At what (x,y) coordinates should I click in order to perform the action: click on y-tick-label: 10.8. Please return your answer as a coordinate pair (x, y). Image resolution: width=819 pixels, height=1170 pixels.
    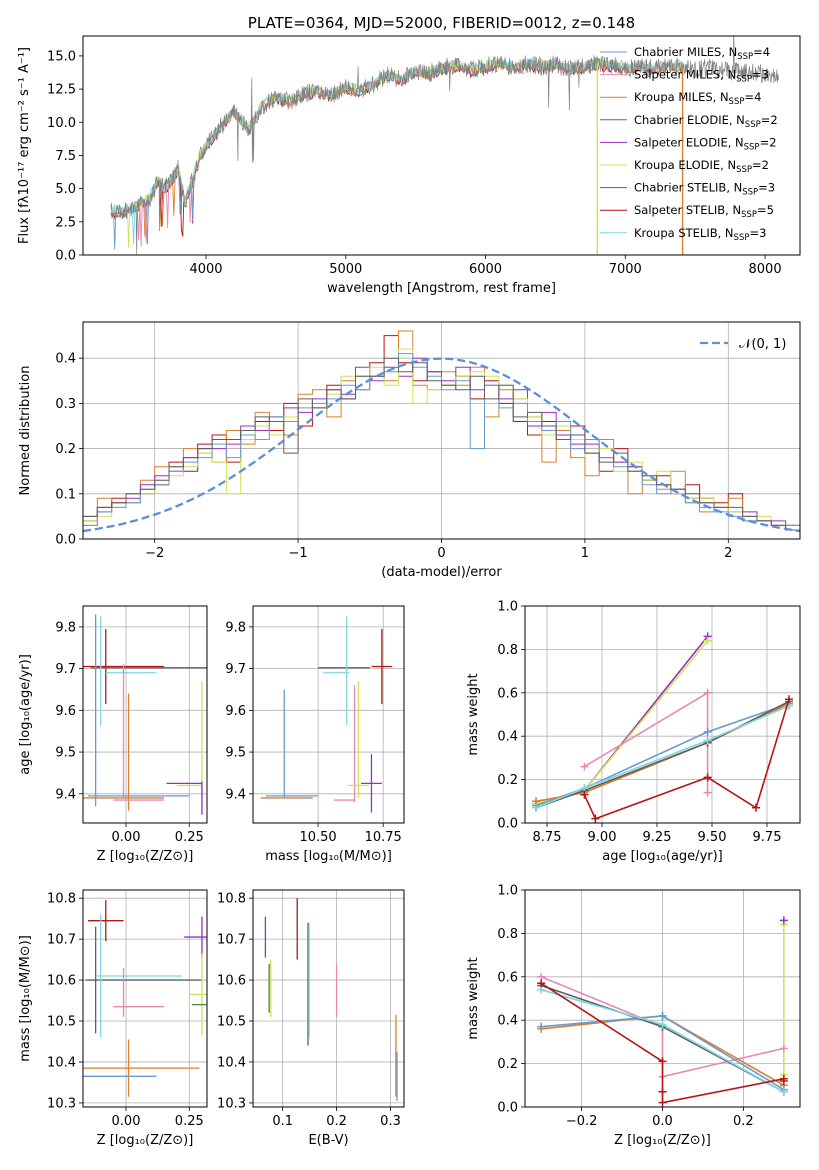
    Looking at the image, I should click on (61, 899).